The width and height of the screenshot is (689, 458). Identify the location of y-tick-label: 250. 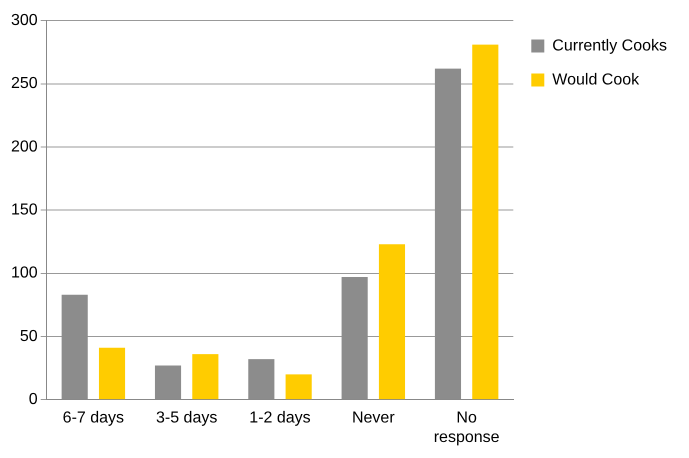
(24, 83).